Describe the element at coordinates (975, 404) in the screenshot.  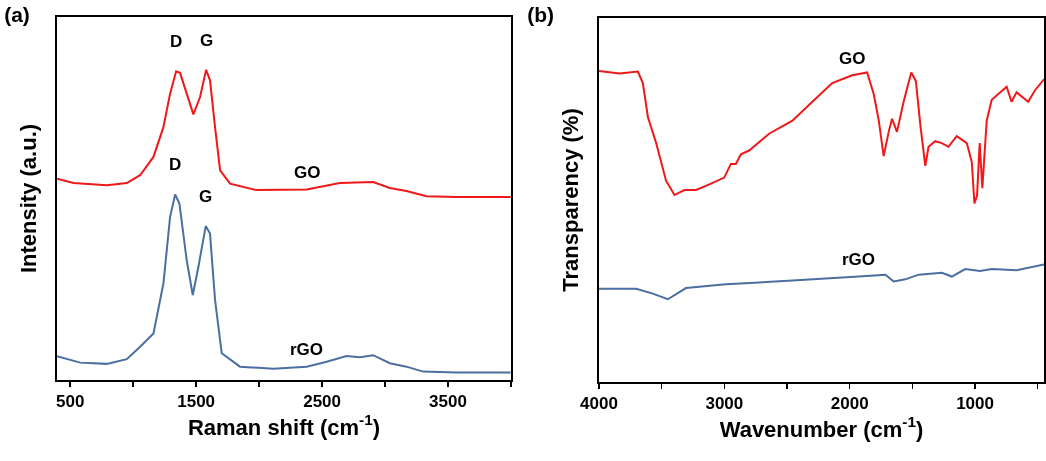
I see `x-tick-label: 1000` at that location.